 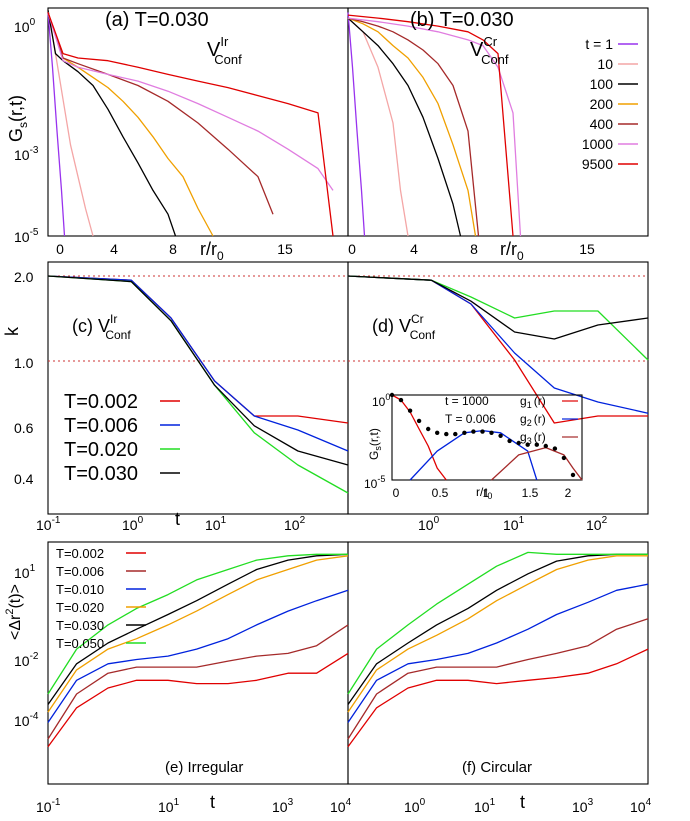 What do you see at coordinates (80, 643) in the screenshot?
I see `bot-legend-label-5: T=0.050` at bounding box center [80, 643].